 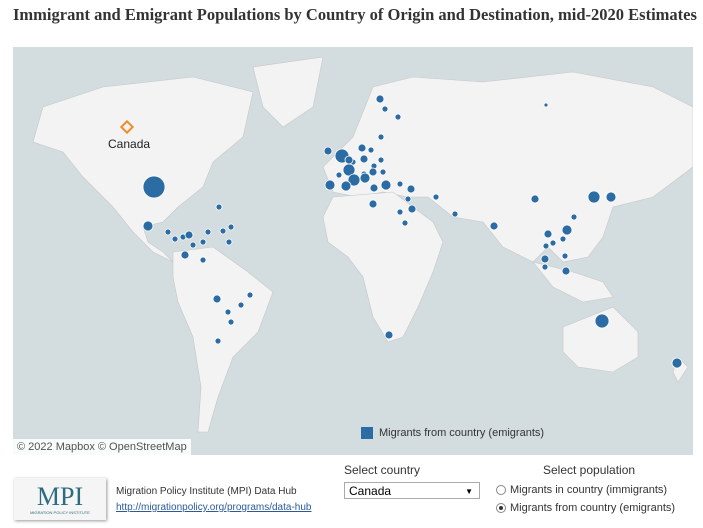 I want to click on radio-emigrants: Migrants from country (emigrants), so click(x=585, y=508).